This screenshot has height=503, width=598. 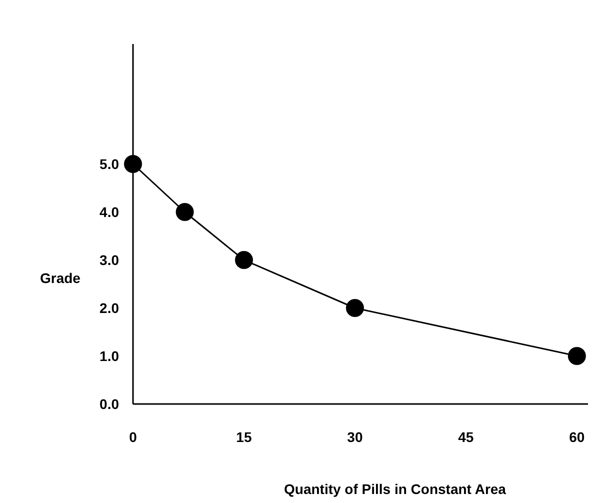 I want to click on y-tick-label: 1.0, so click(x=110, y=356).